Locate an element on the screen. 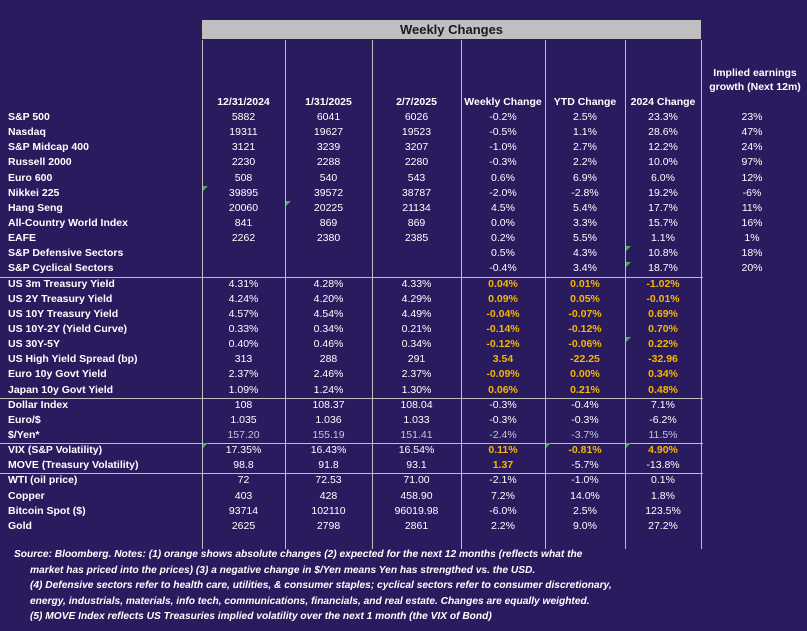 This screenshot has height=631, width=807. row-label: Japan 10y Govt Yield is located at coordinates (61, 389).